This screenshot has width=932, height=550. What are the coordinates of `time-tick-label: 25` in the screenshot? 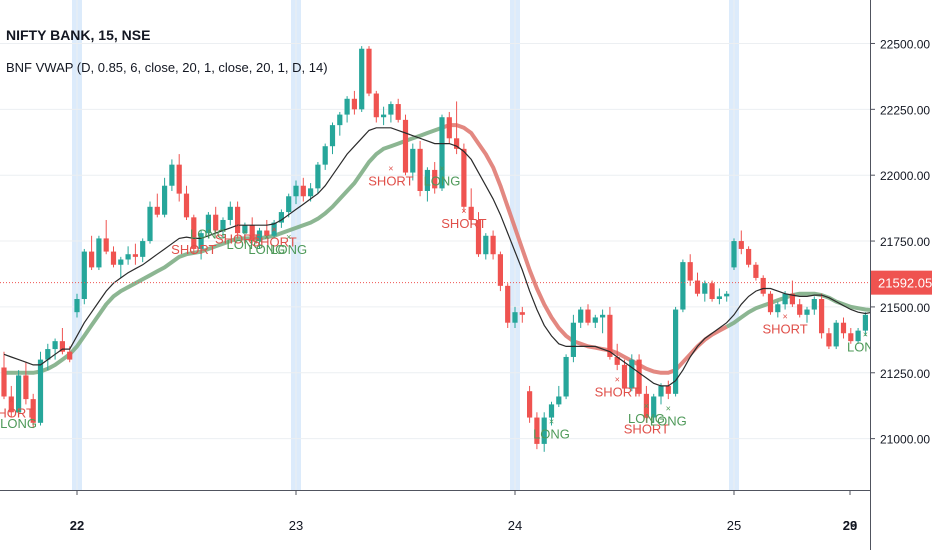 It's located at (734, 525).